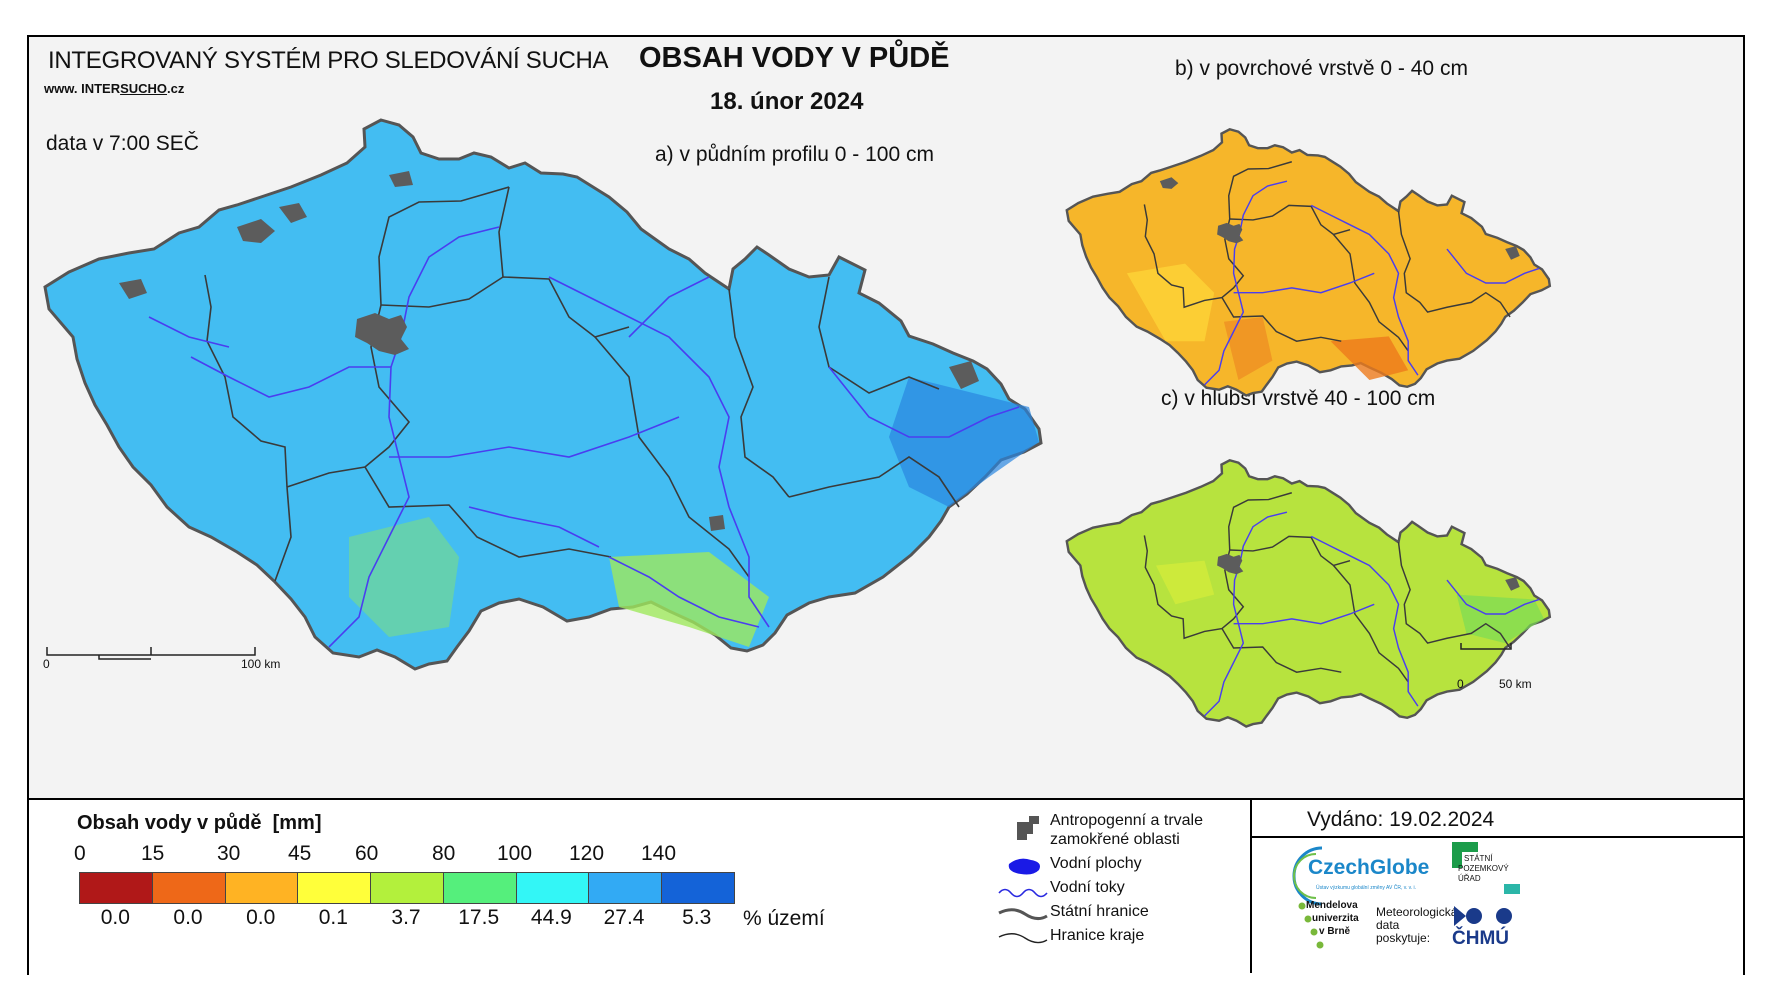 The image size is (1772, 1003). Describe the element at coordinates (1311, 925) in the screenshot. I see `mendel-logo-dots` at that location.